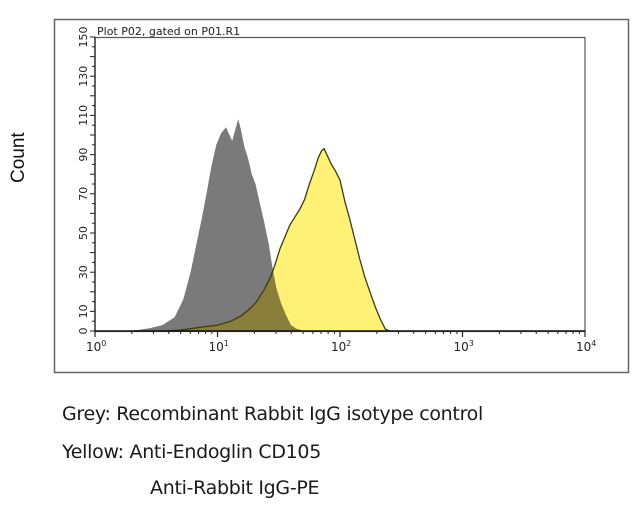 The width and height of the screenshot is (640, 519). I want to click on yellow-histogram-outline, so click(276, 239).